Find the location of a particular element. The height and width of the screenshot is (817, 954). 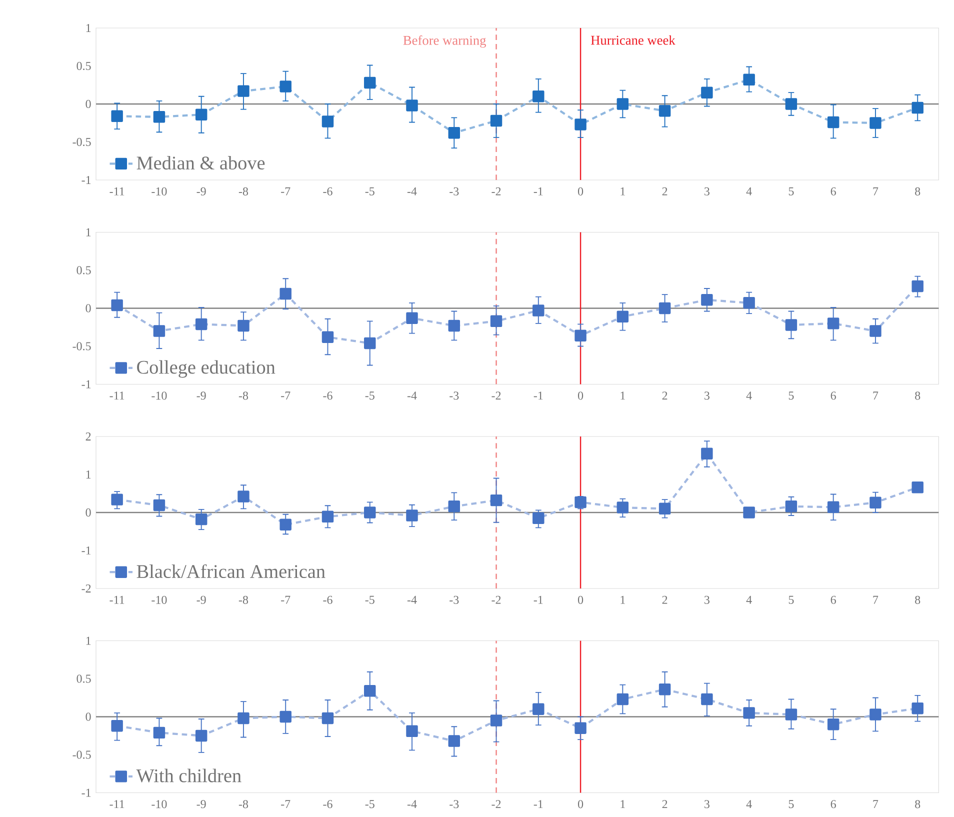

x-tick-label: -4 is located at coordinates (412, 396).